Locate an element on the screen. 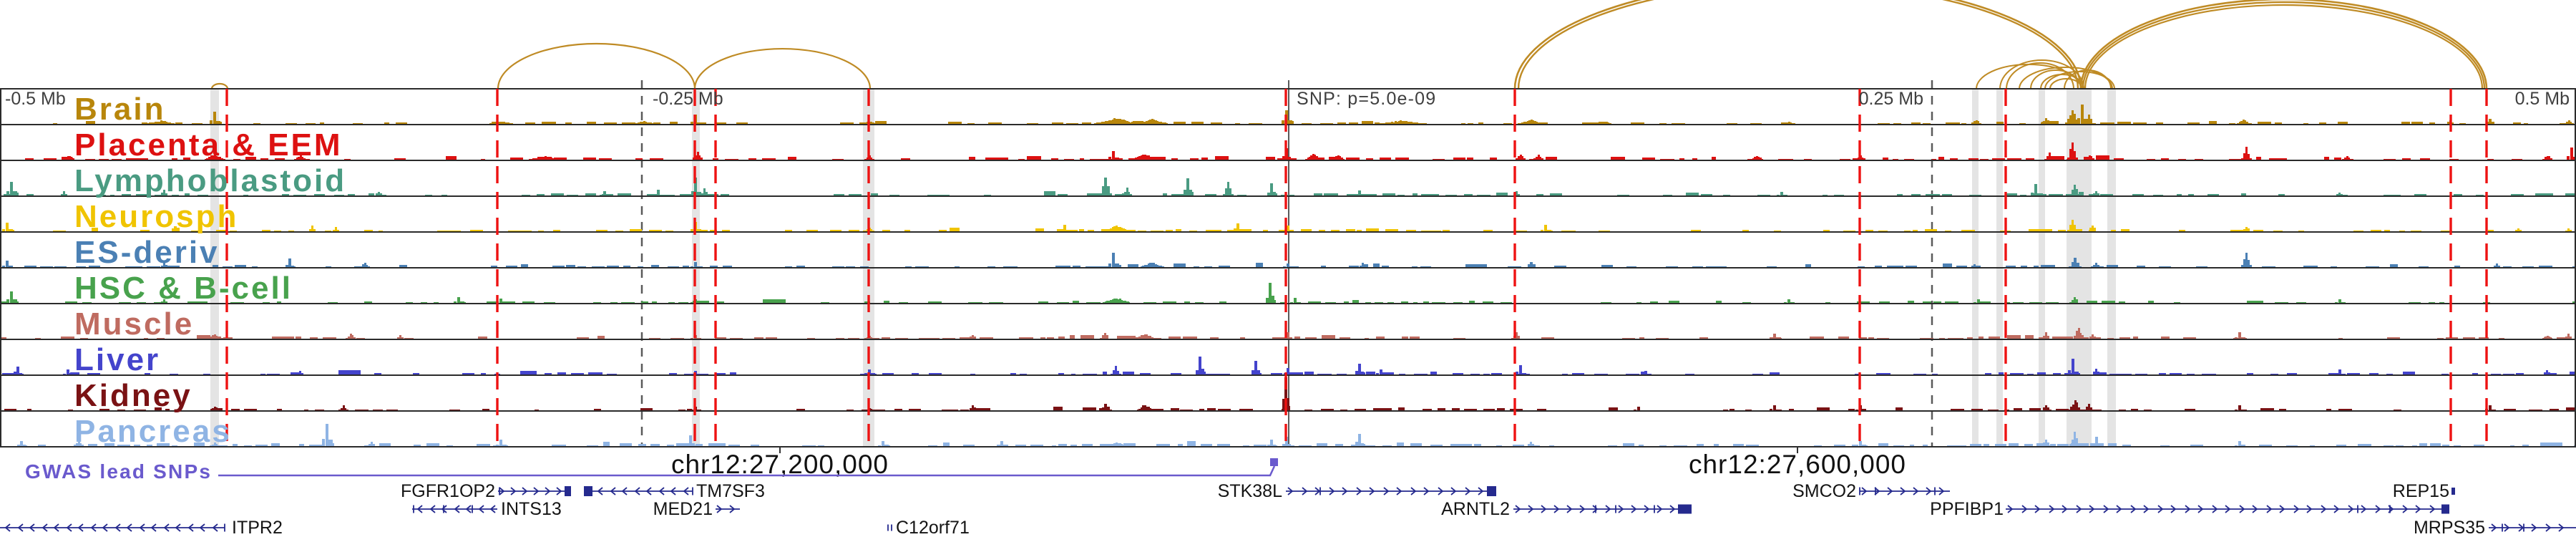 The height and width of the screenshot is (537, 2576). svg-text: SMCO2 is located at coordinates (1824, 491).